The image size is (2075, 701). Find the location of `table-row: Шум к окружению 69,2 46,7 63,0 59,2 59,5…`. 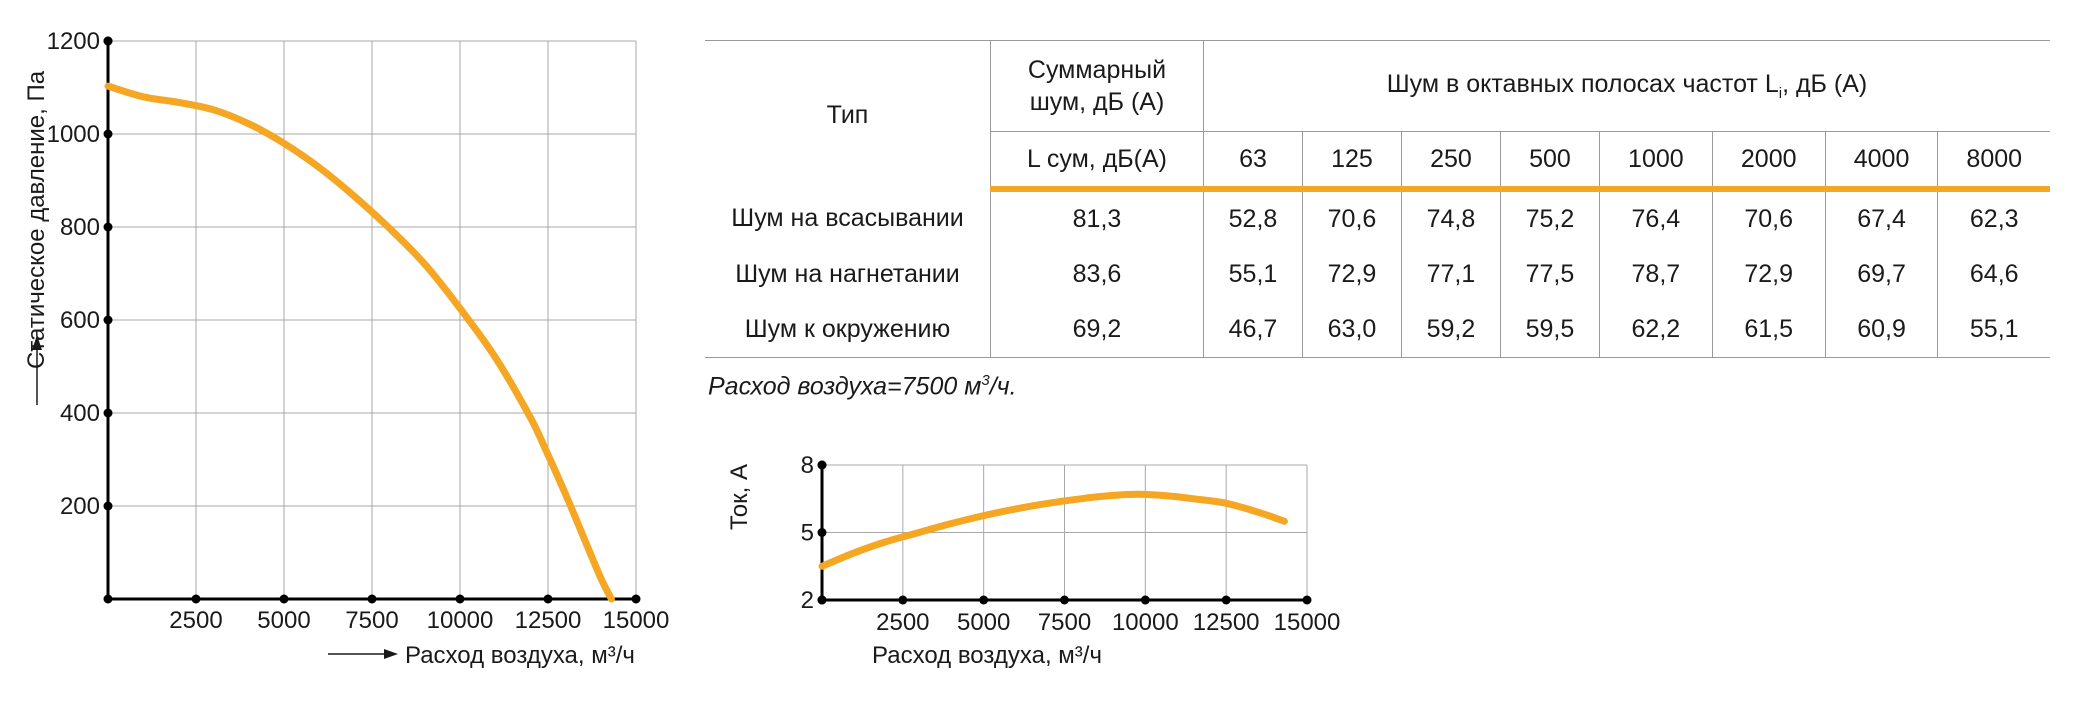

table-row: Шум к окружению 69,2 46,7 63,0 59,2 59,5… is located at coordinates (1377, 330).